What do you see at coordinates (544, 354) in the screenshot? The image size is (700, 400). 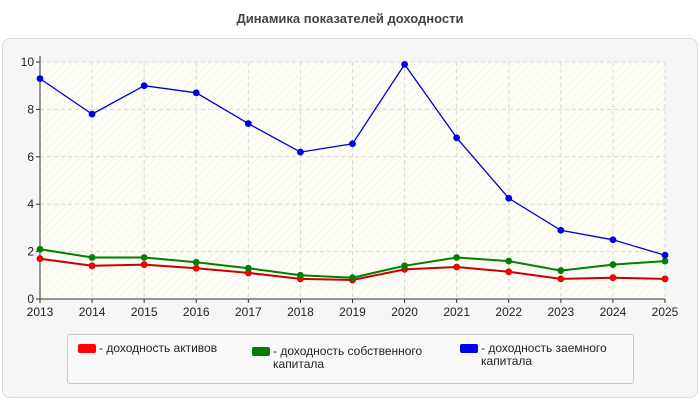 I see `legend-label: - доходность заемного капитала` at bounding box center [544, 354].